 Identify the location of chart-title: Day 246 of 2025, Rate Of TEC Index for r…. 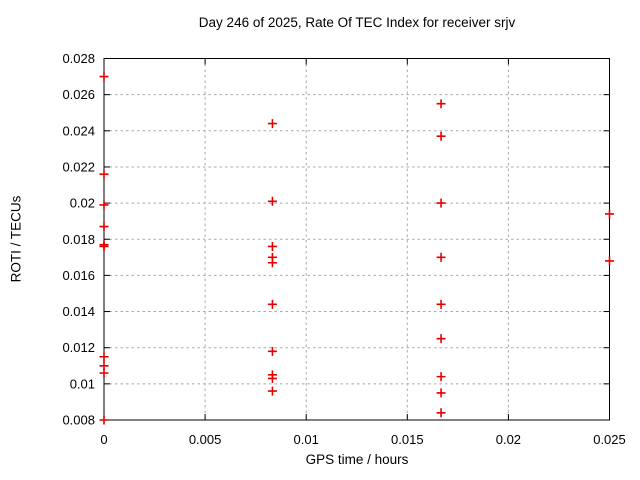
(357, 22).